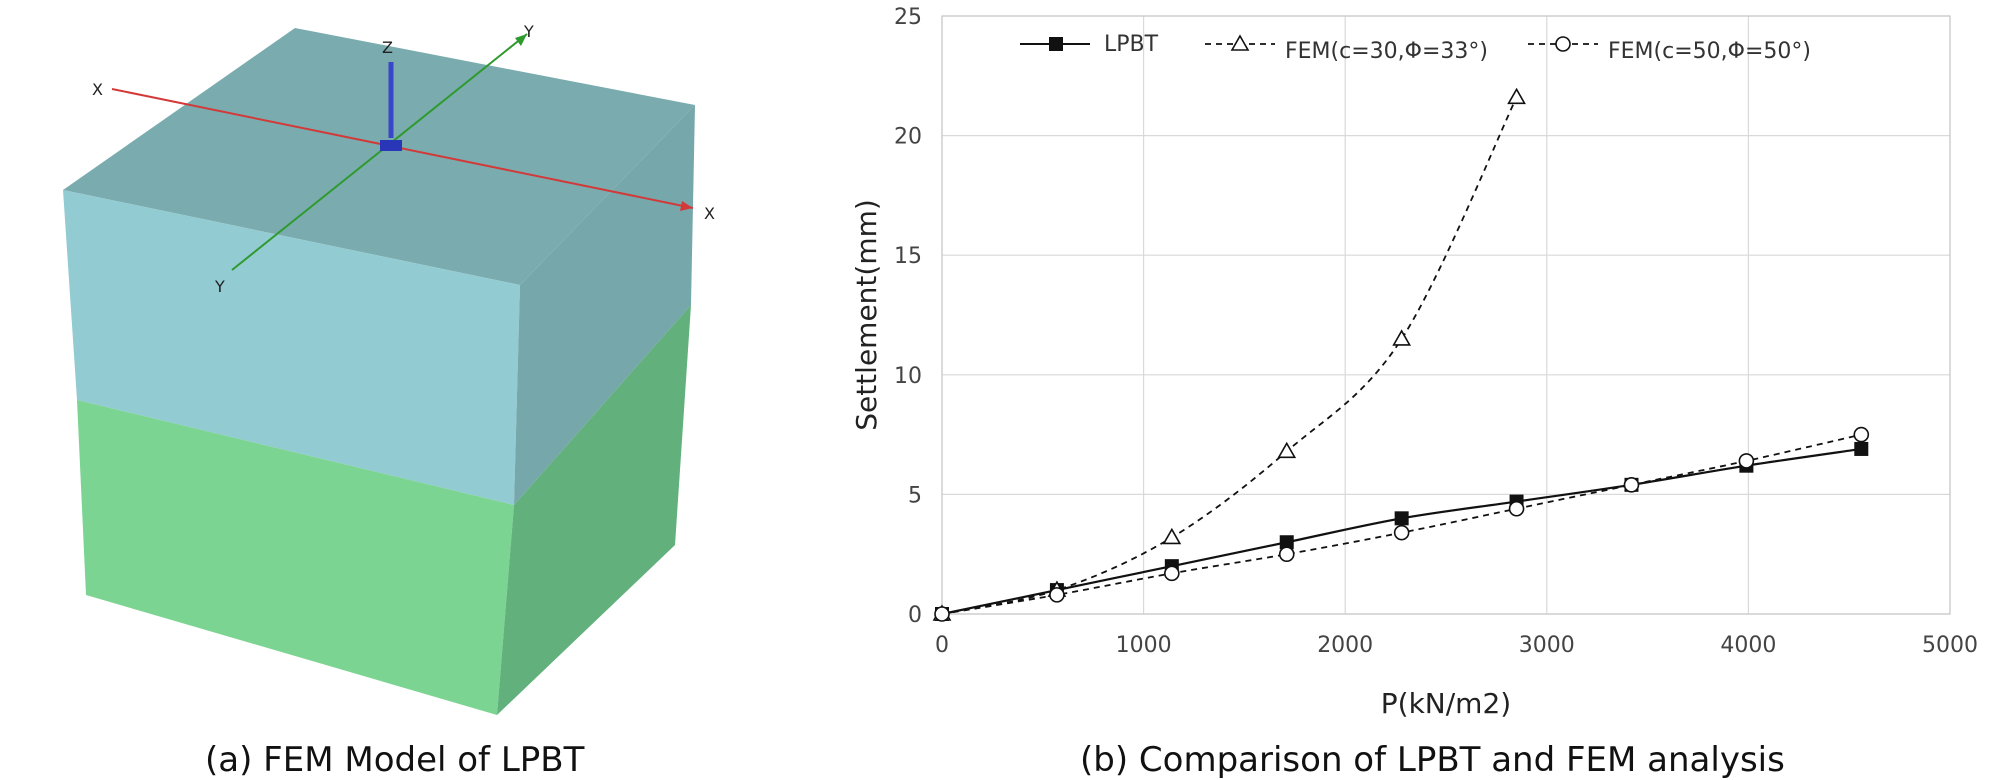 The image size is (2008, 780). What do you see at coordinates (1547, 645) in the screenshot?
I see `x-tick-label: 3000` at bounding box center [1547, 645].